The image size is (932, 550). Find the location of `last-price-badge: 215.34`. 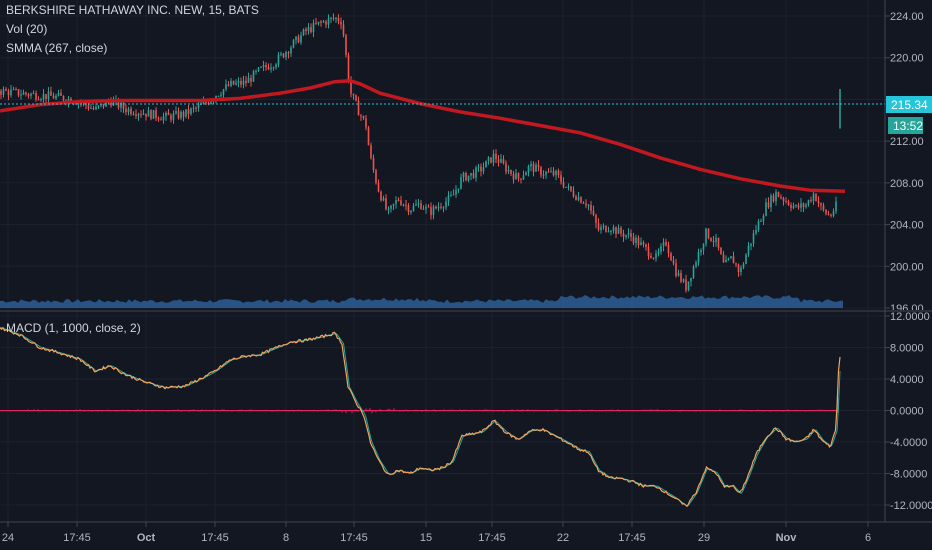

last-price-badge: 215.34 is located at coordinates (909, 104).